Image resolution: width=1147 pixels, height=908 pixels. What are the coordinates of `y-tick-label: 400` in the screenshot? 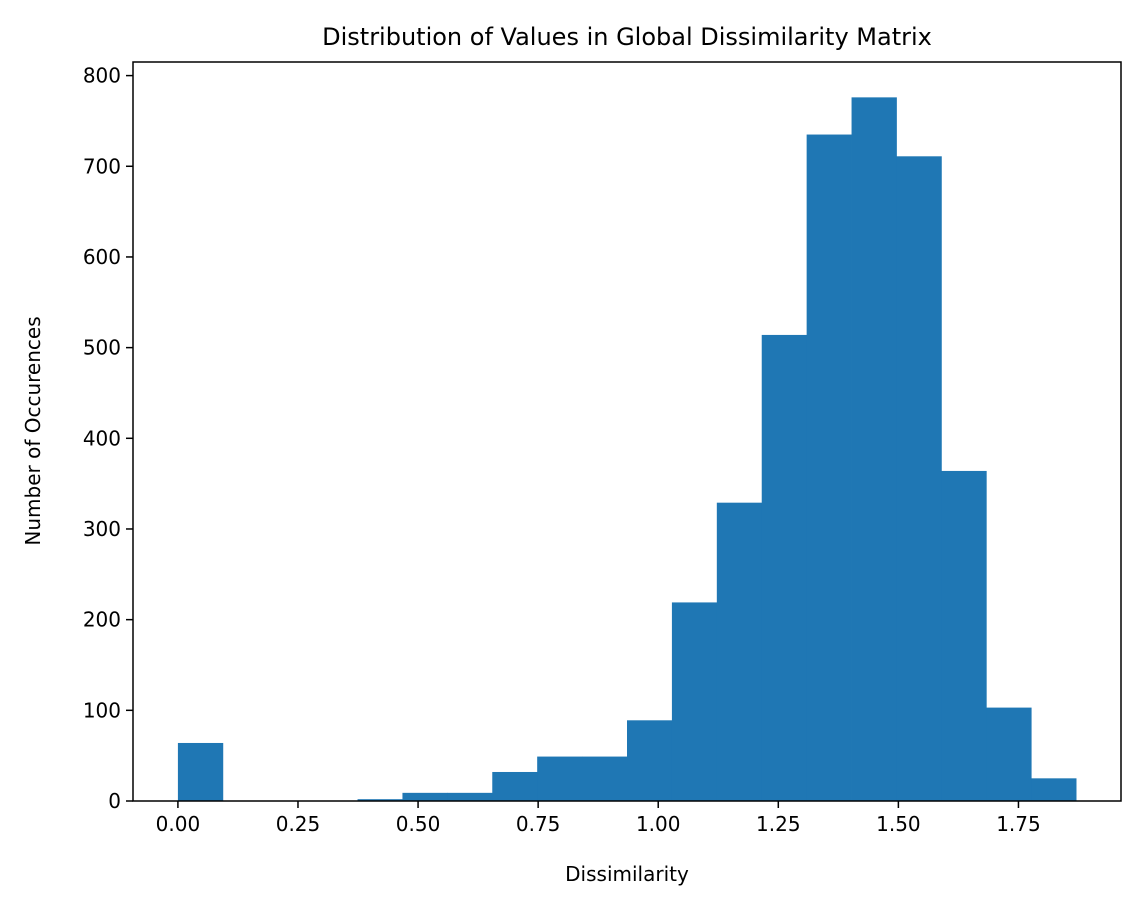 It's located at (102, 438).